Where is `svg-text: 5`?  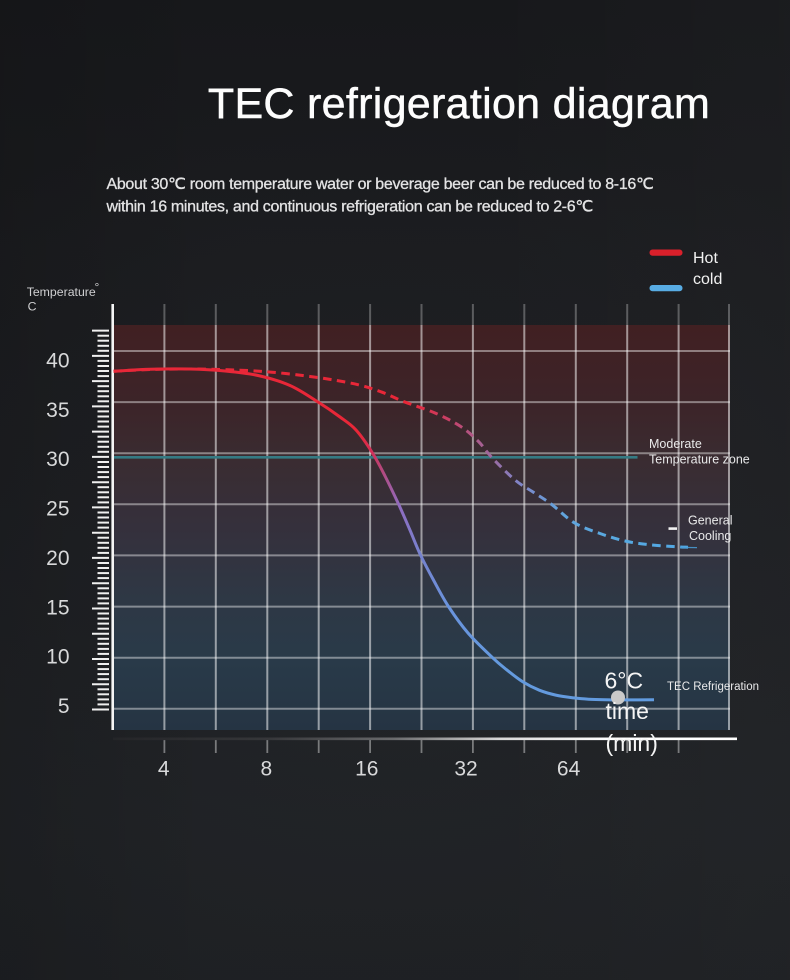
svg-text: 5 is located at coordinates (64, 706).